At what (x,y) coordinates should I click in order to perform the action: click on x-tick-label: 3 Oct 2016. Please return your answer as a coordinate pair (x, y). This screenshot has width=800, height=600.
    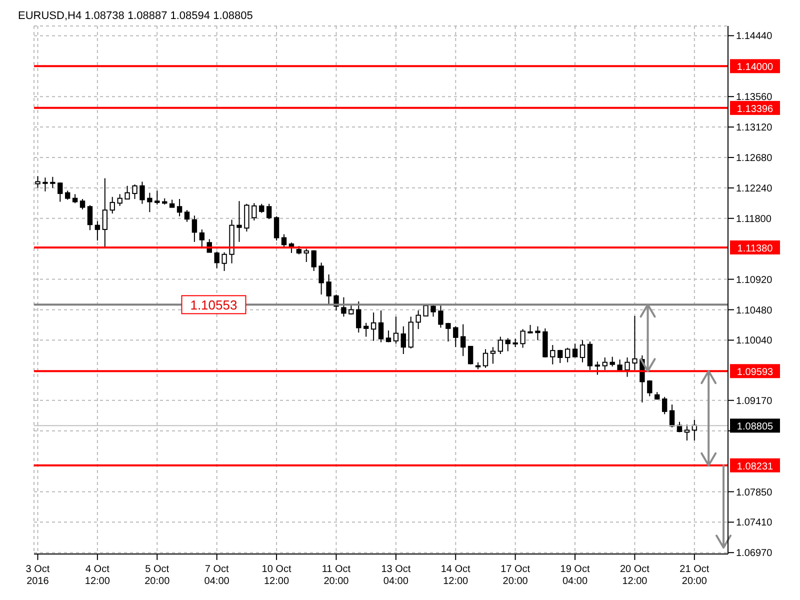
    Looking at the image, I should click on (38, 575).